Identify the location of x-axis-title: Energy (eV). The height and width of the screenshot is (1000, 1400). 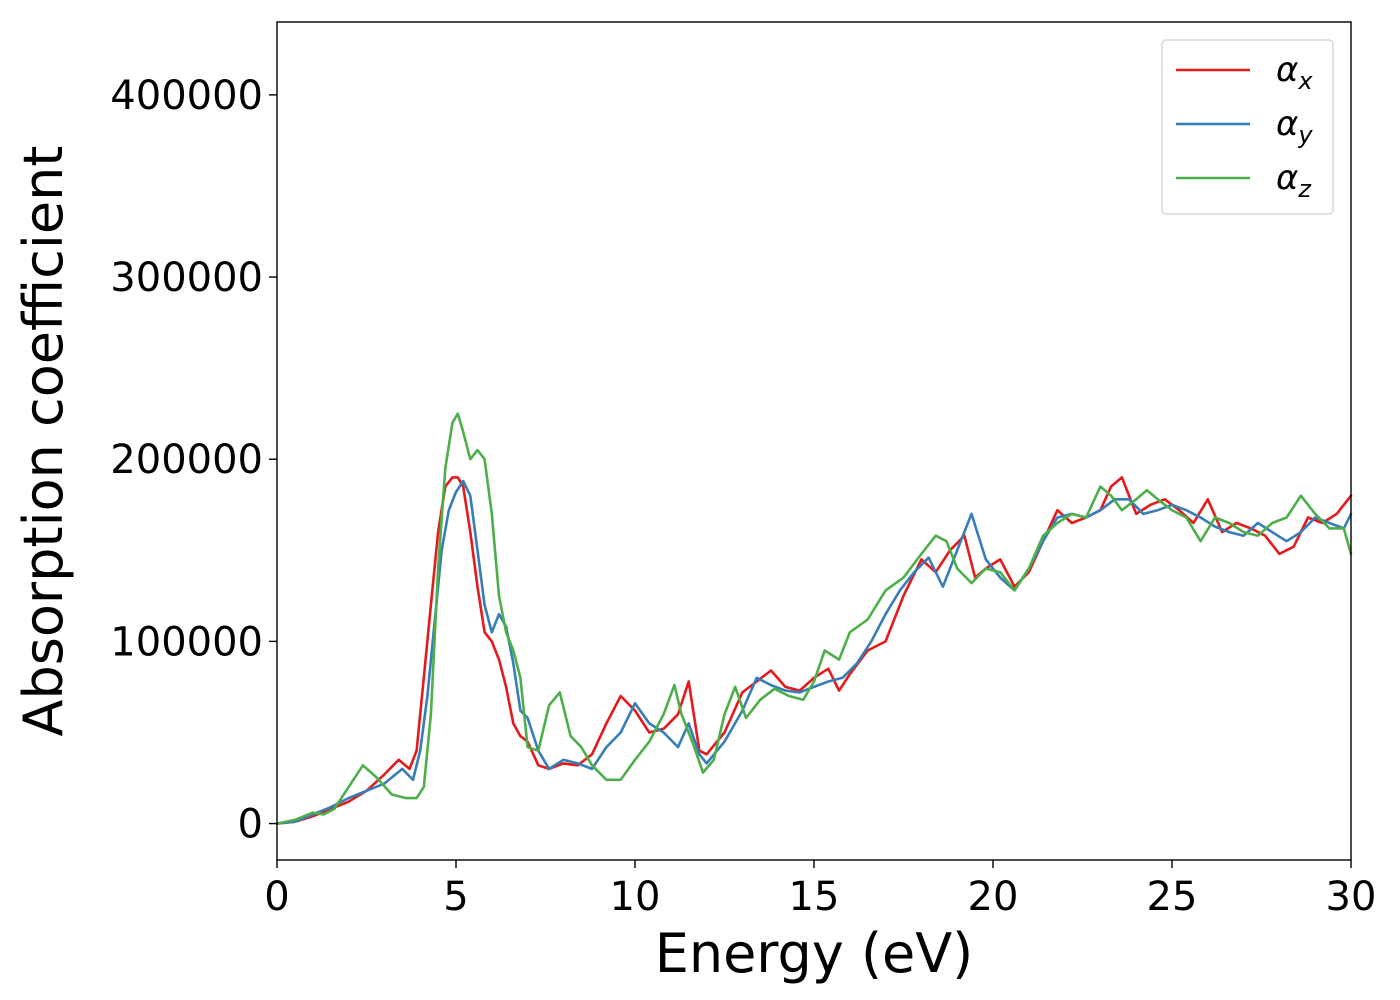
(814, 953).